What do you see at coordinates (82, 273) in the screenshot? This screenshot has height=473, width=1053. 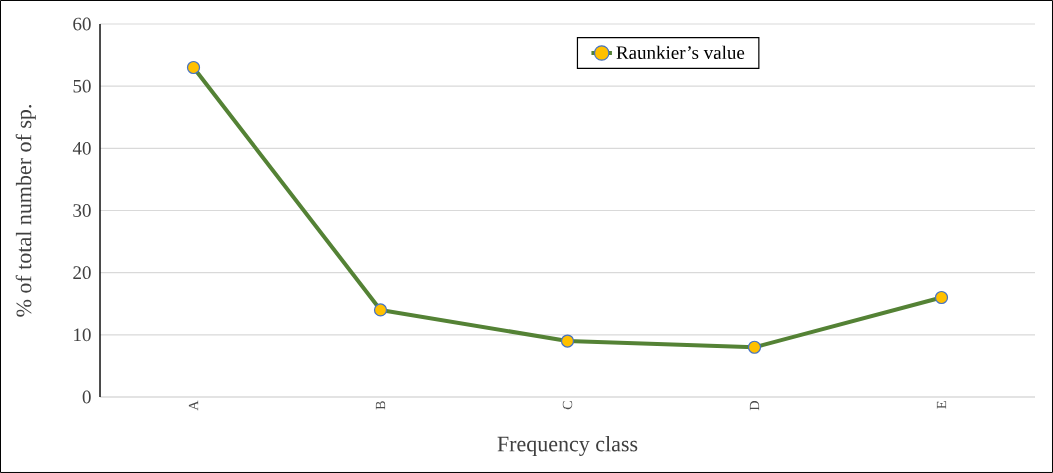 I see `y-tick-label: 20` at bounding box center [82, 273].